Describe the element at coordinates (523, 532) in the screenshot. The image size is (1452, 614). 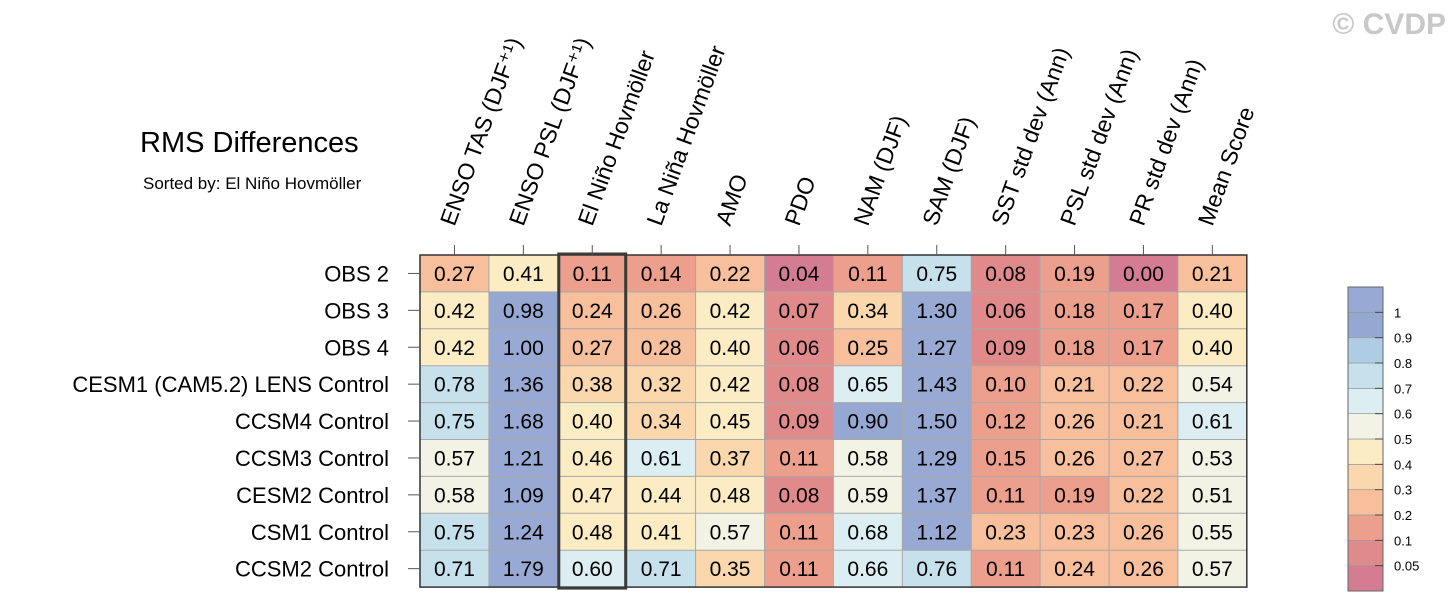
I see `cell-value-label: 1.24` at that location.